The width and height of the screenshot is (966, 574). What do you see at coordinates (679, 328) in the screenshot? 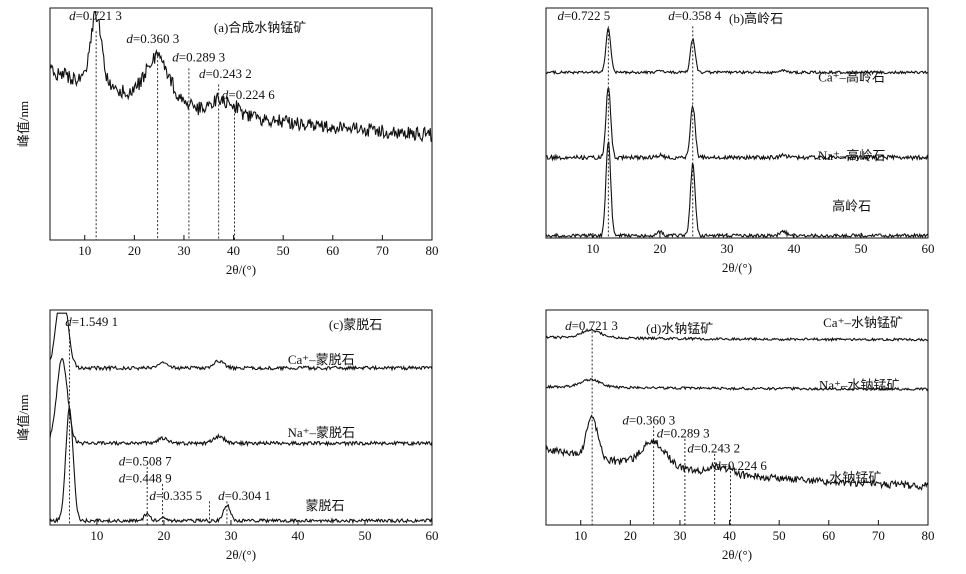
I see `panel-title: (d)水钠锰矿` at bounding box center [679, 328].